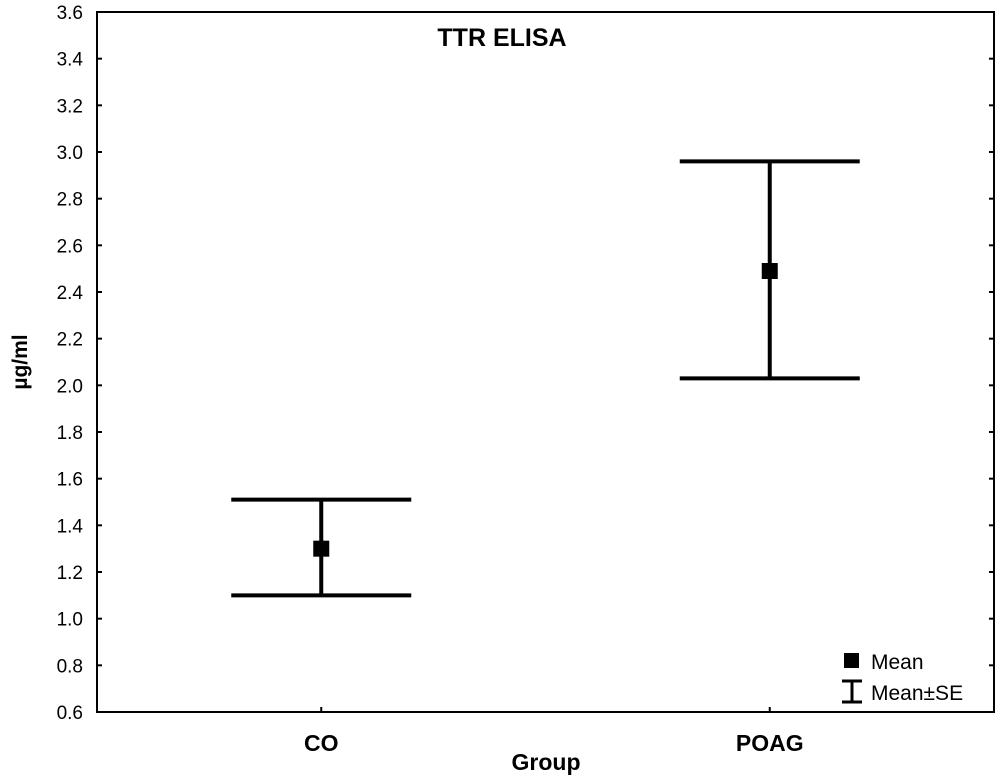  Describe the element at coordinates (897, 662) in the screenshot. I see `legend-mean-label: Mean` at that location.